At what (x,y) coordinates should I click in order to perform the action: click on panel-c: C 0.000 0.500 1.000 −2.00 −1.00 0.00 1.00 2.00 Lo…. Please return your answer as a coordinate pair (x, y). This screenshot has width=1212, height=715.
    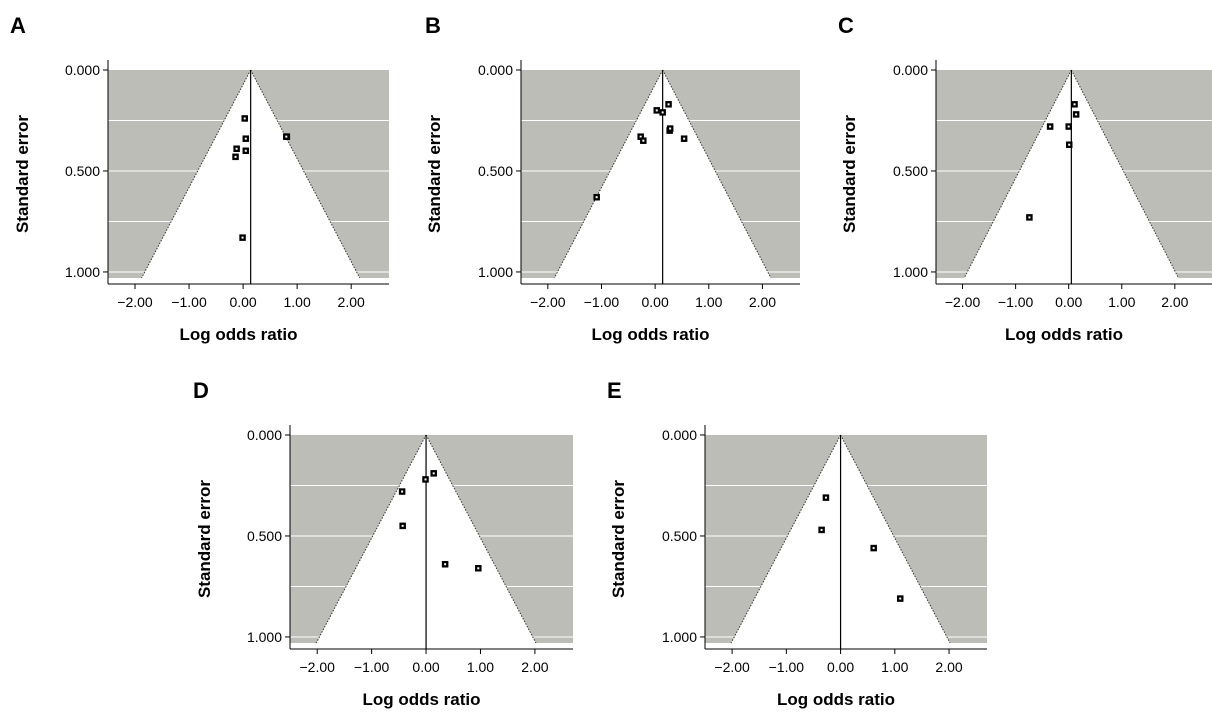
    Looking at the image, I should click on (1025, 178).